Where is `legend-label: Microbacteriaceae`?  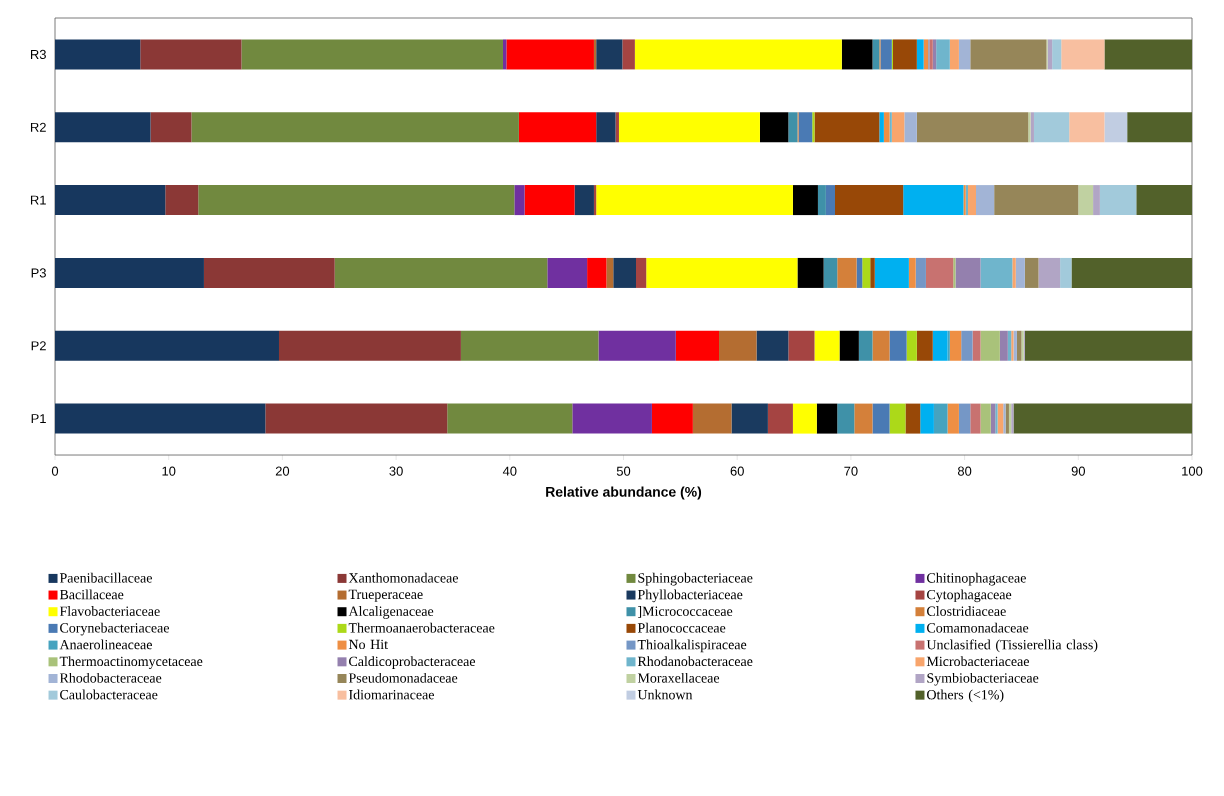
legend-label: Microbacteriaceae is located at coordinates (977, 661).